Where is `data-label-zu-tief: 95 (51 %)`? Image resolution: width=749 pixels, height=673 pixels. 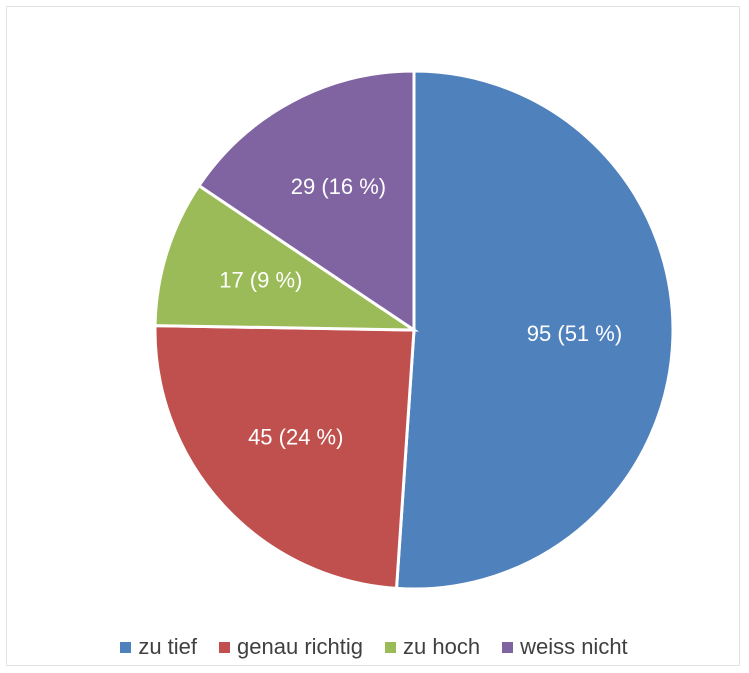 data-label-zu-tief: 95 (51 %) is located at coordinates (574, 333).